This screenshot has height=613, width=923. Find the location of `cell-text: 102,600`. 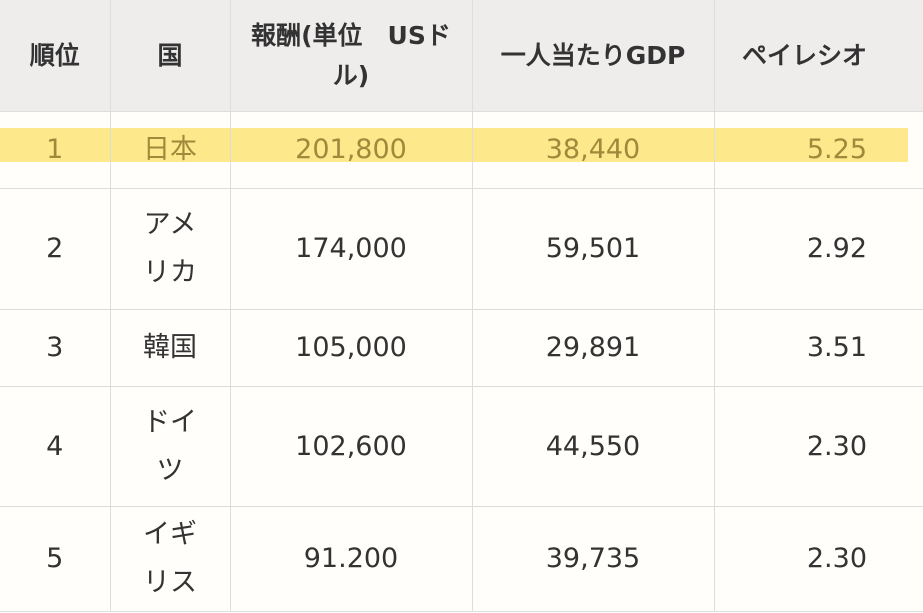

cell-text: 102,600 is located at coordinates (351, 446).